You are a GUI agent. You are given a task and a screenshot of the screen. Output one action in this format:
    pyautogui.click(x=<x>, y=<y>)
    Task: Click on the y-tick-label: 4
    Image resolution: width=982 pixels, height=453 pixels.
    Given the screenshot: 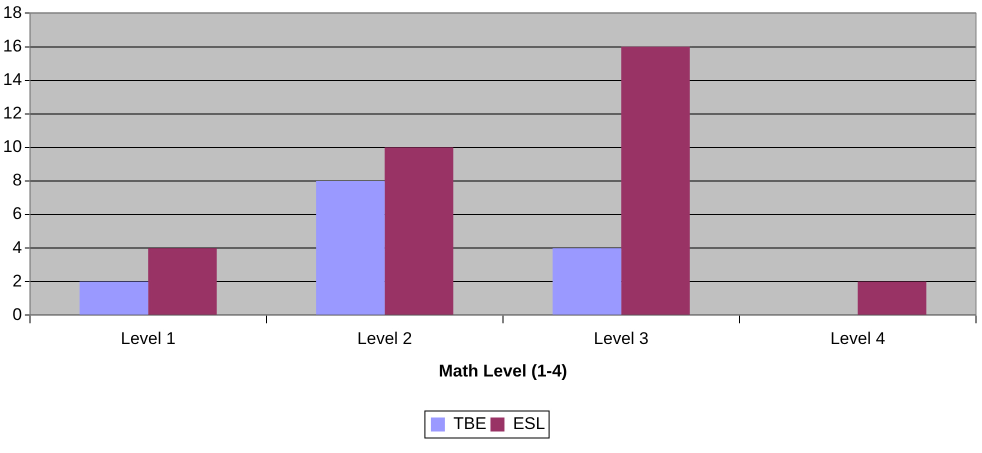 What is the action you would take?
    pyautogui.click(x=17, y=247)
    